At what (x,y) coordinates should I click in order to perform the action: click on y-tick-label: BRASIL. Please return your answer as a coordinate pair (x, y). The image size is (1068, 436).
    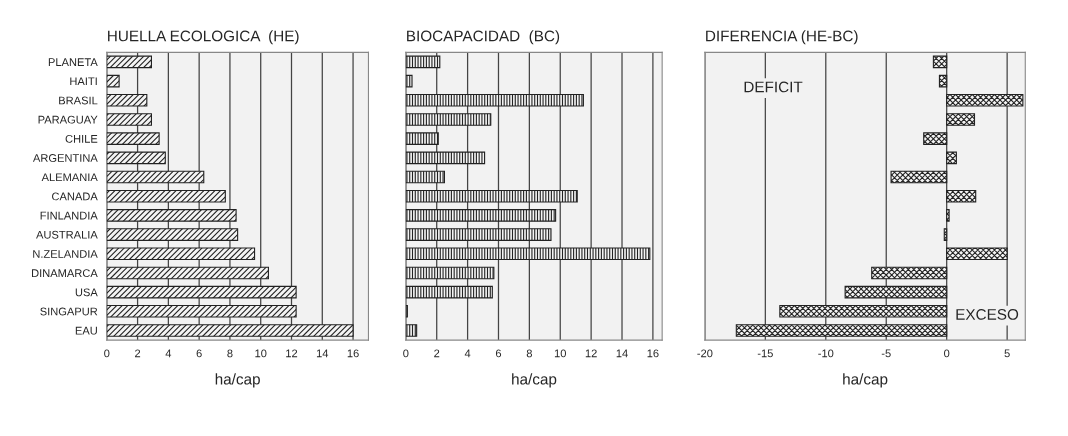
    Looking at the image, I should click on (78, 100).